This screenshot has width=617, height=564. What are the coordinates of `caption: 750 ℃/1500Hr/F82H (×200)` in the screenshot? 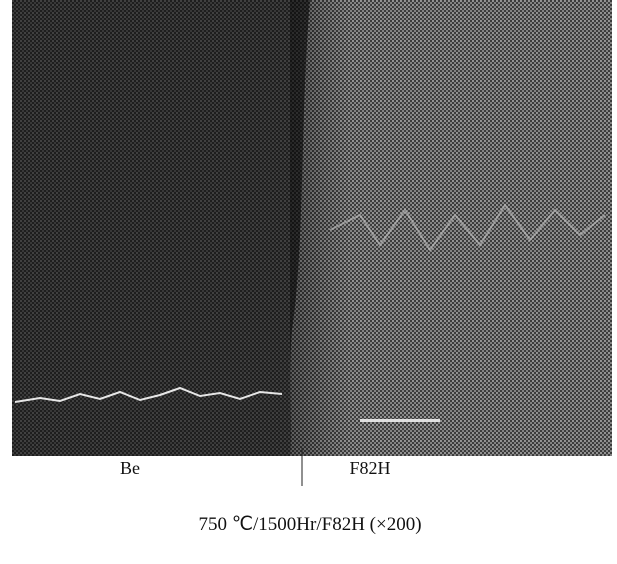 It's located at (309, 524).